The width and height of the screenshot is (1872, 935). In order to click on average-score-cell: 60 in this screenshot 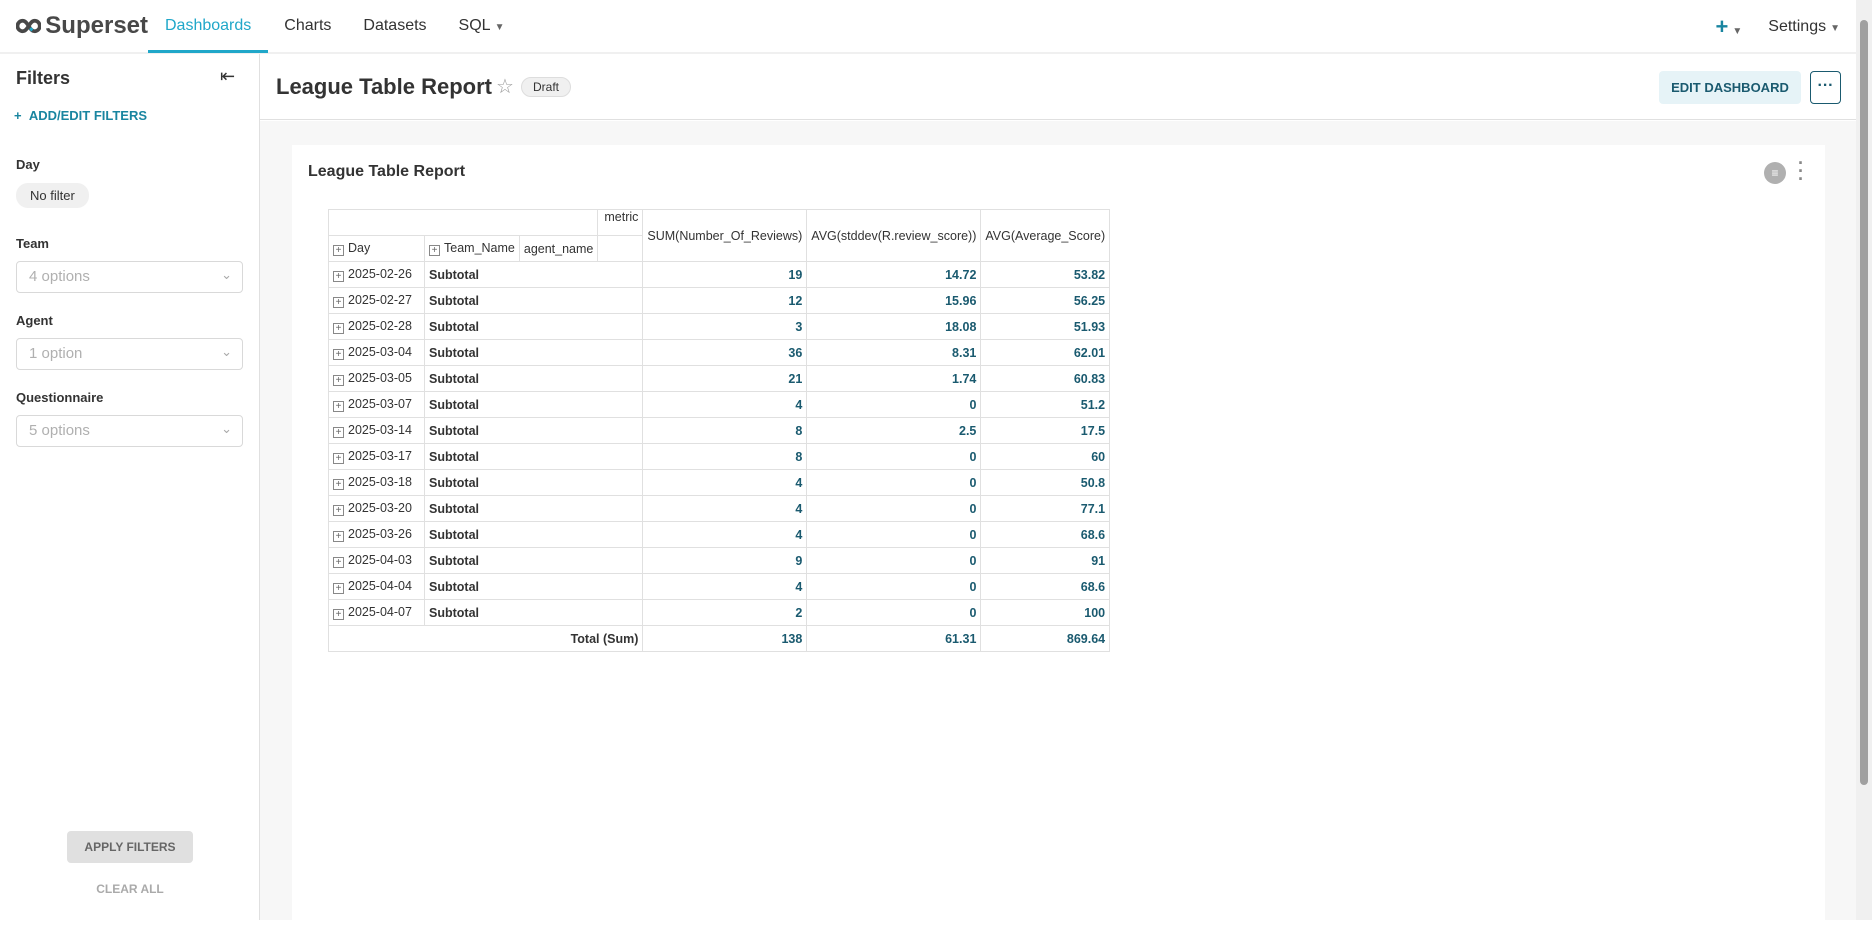, I will do `click(1045, 456)`.